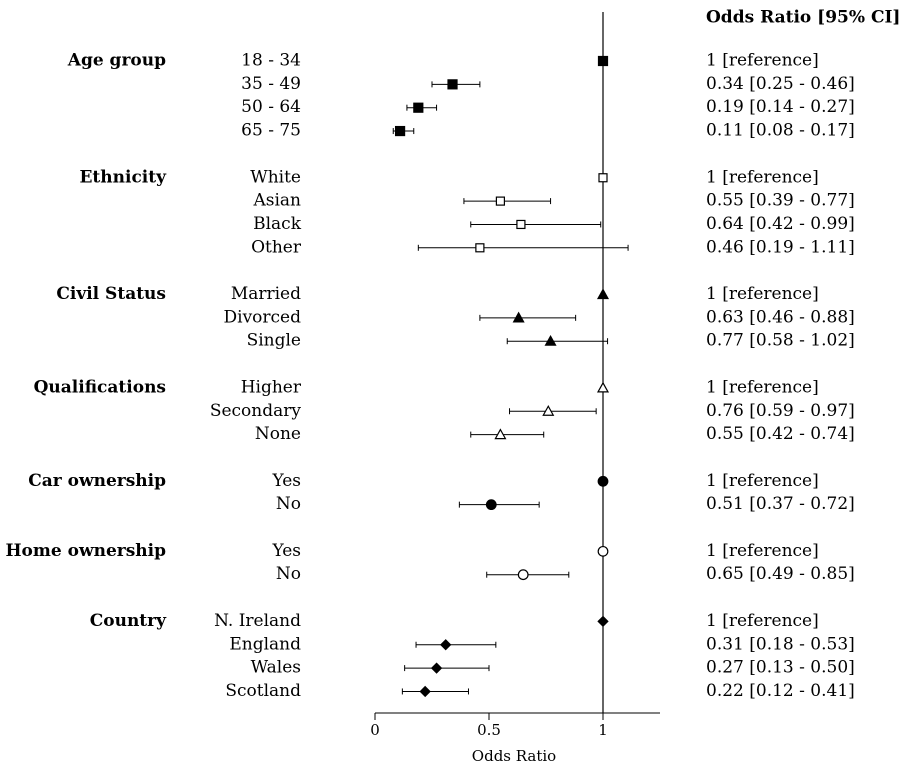  Describe the element at coordinates (514, 756) in the screenshot. I see `x-axis-label: Odds Ratio` at that location.